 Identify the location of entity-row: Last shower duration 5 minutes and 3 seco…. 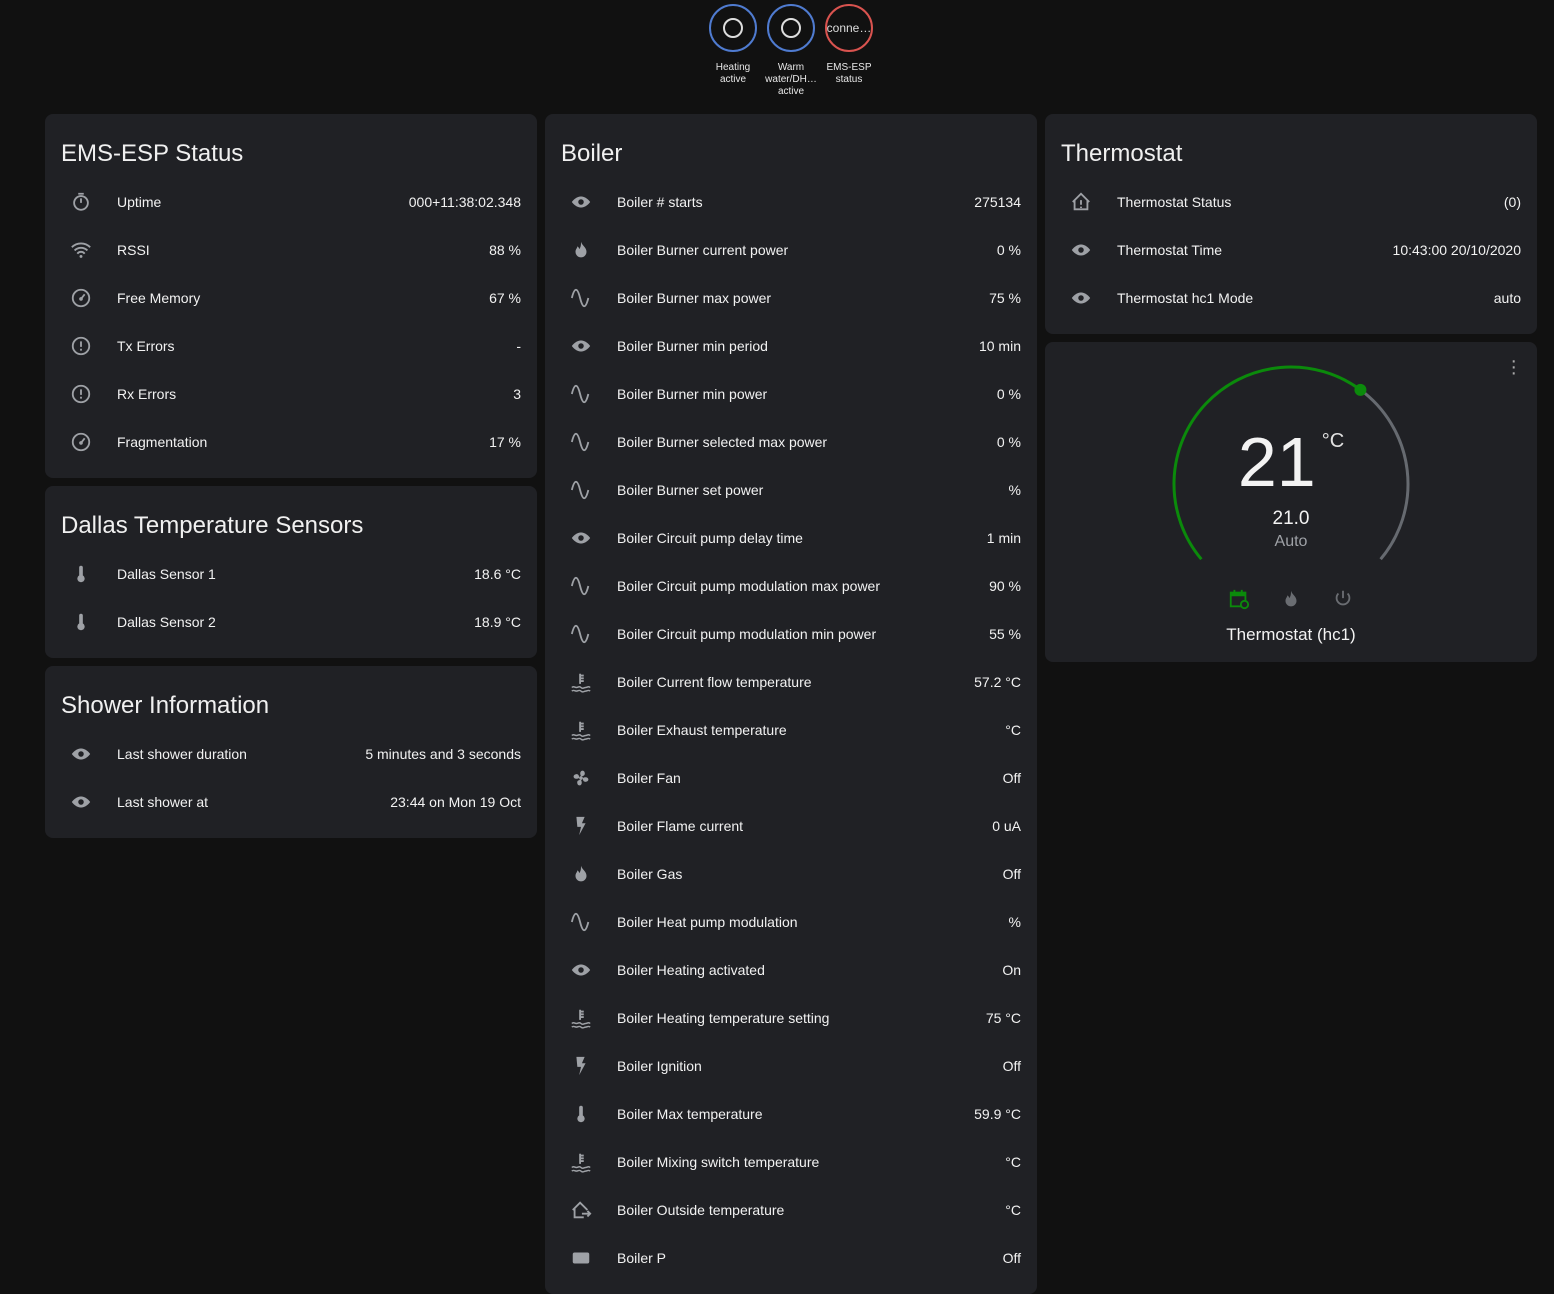
(291, 754).